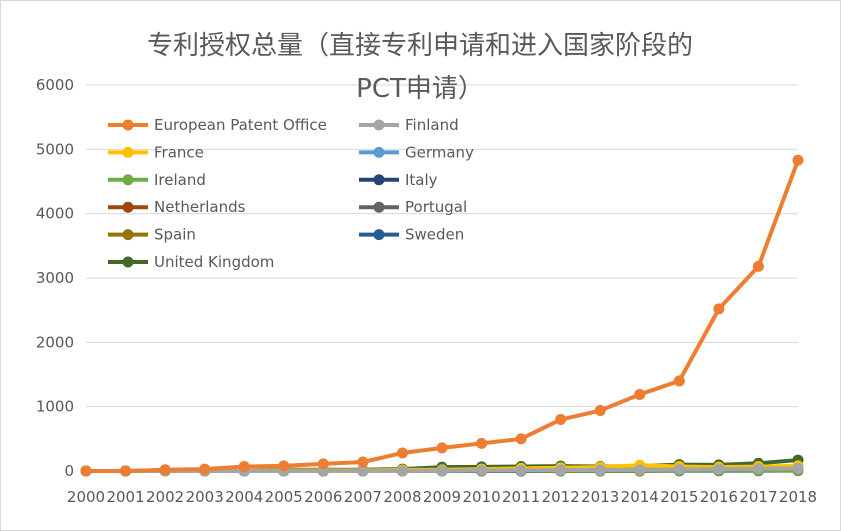 This screenshot has width=841, height=531. Describe the element at coordinates (798, 497) in the screenshot. I see `x-tick-label: 2018` at that location.